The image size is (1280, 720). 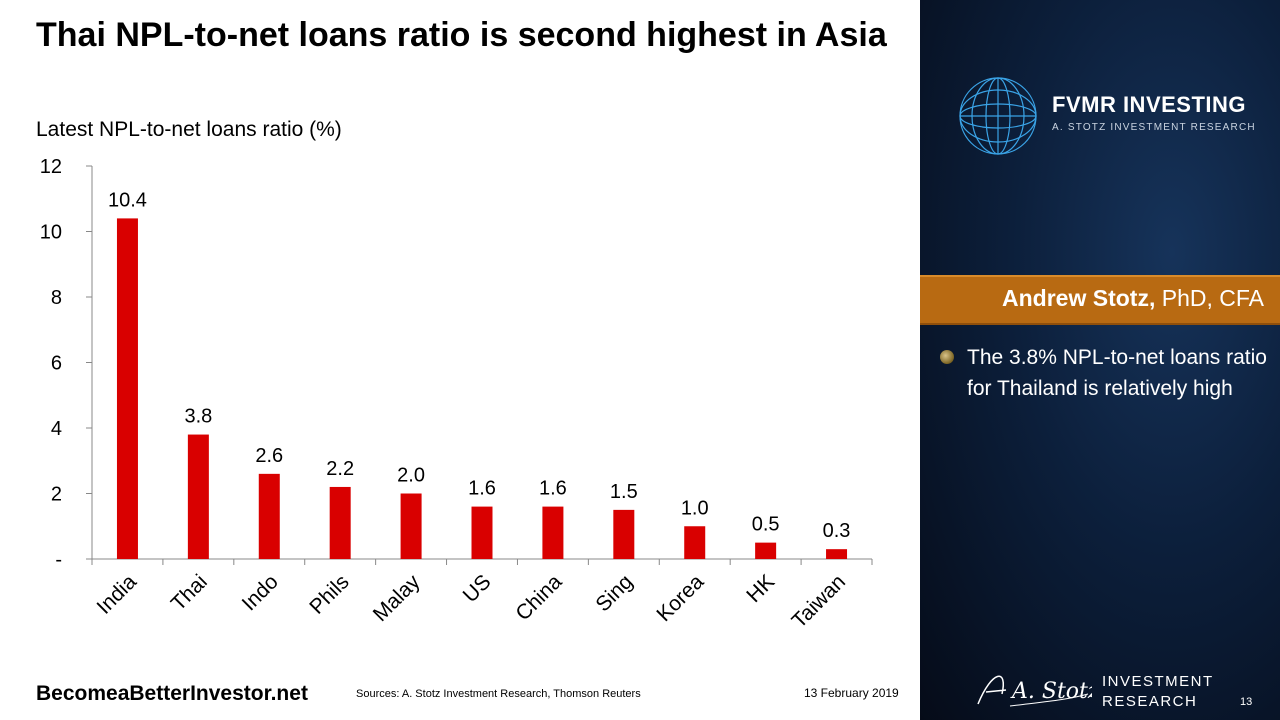 What do you see at coordinates (189, 592) in the screenshot?
I see `category-label: Thai` at bounding box center [189, 592].